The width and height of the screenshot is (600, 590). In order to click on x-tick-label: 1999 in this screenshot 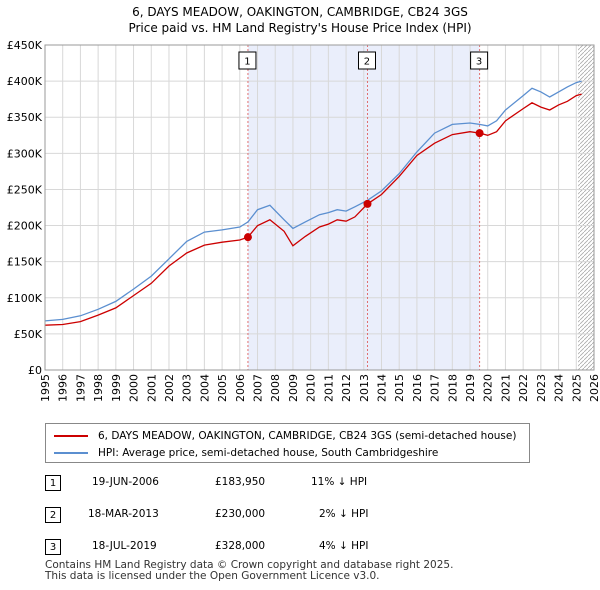, I will do `click(116, 388)`.